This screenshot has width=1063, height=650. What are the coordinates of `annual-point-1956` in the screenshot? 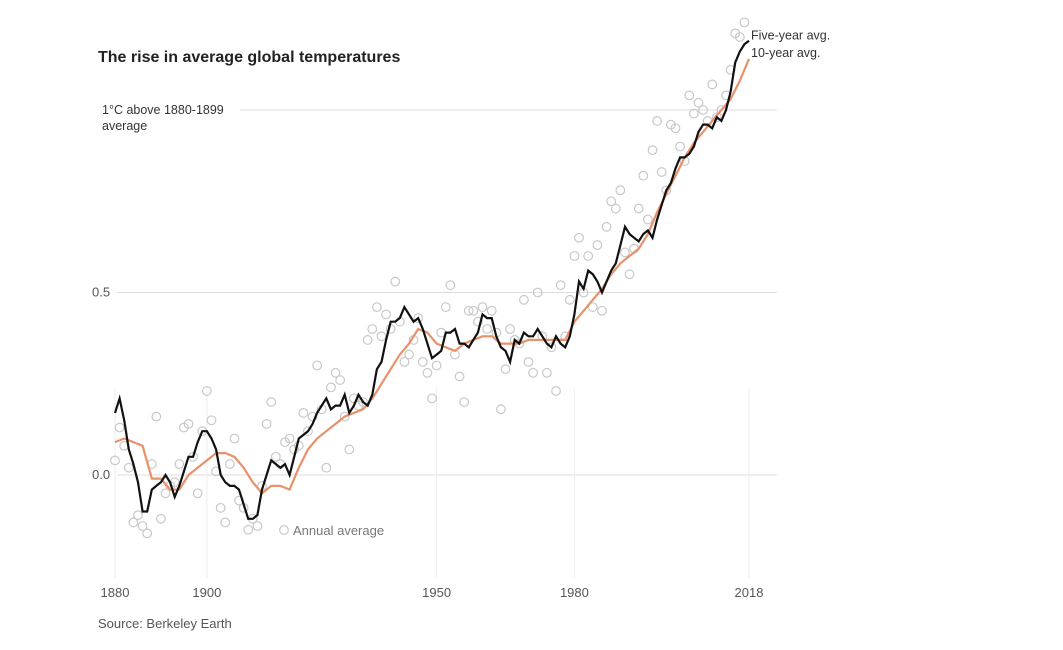 It's located at (464, 402).